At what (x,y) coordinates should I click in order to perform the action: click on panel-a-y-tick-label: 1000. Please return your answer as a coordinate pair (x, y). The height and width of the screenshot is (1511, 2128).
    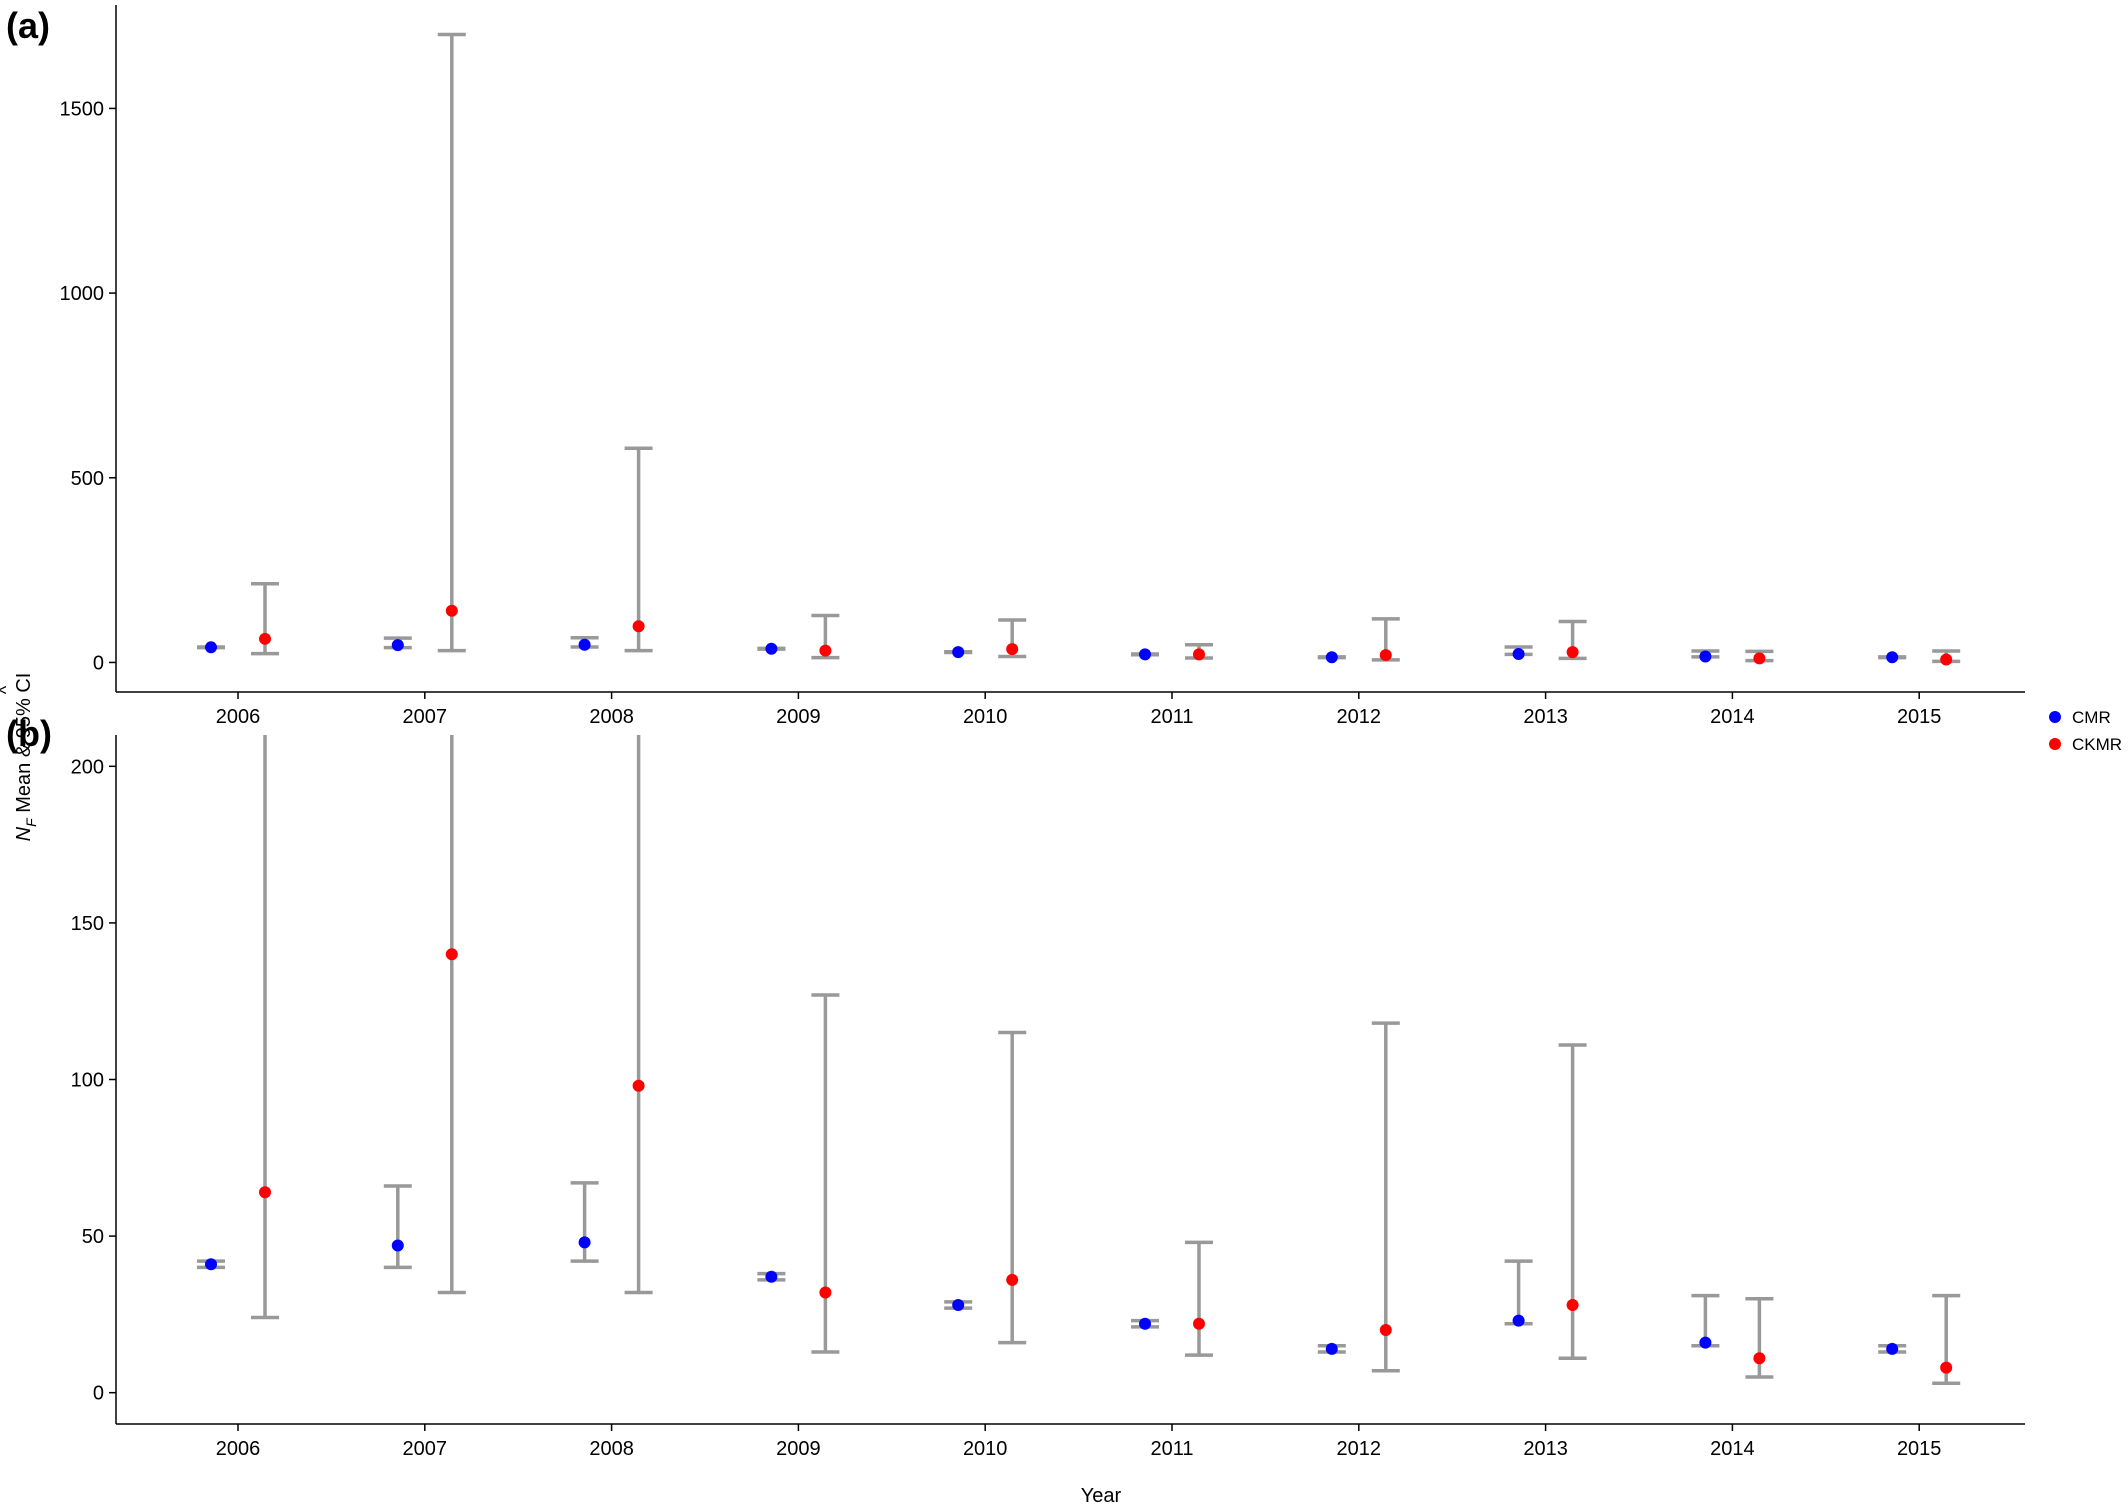
    Looking at the image, I should click on (82, 294).